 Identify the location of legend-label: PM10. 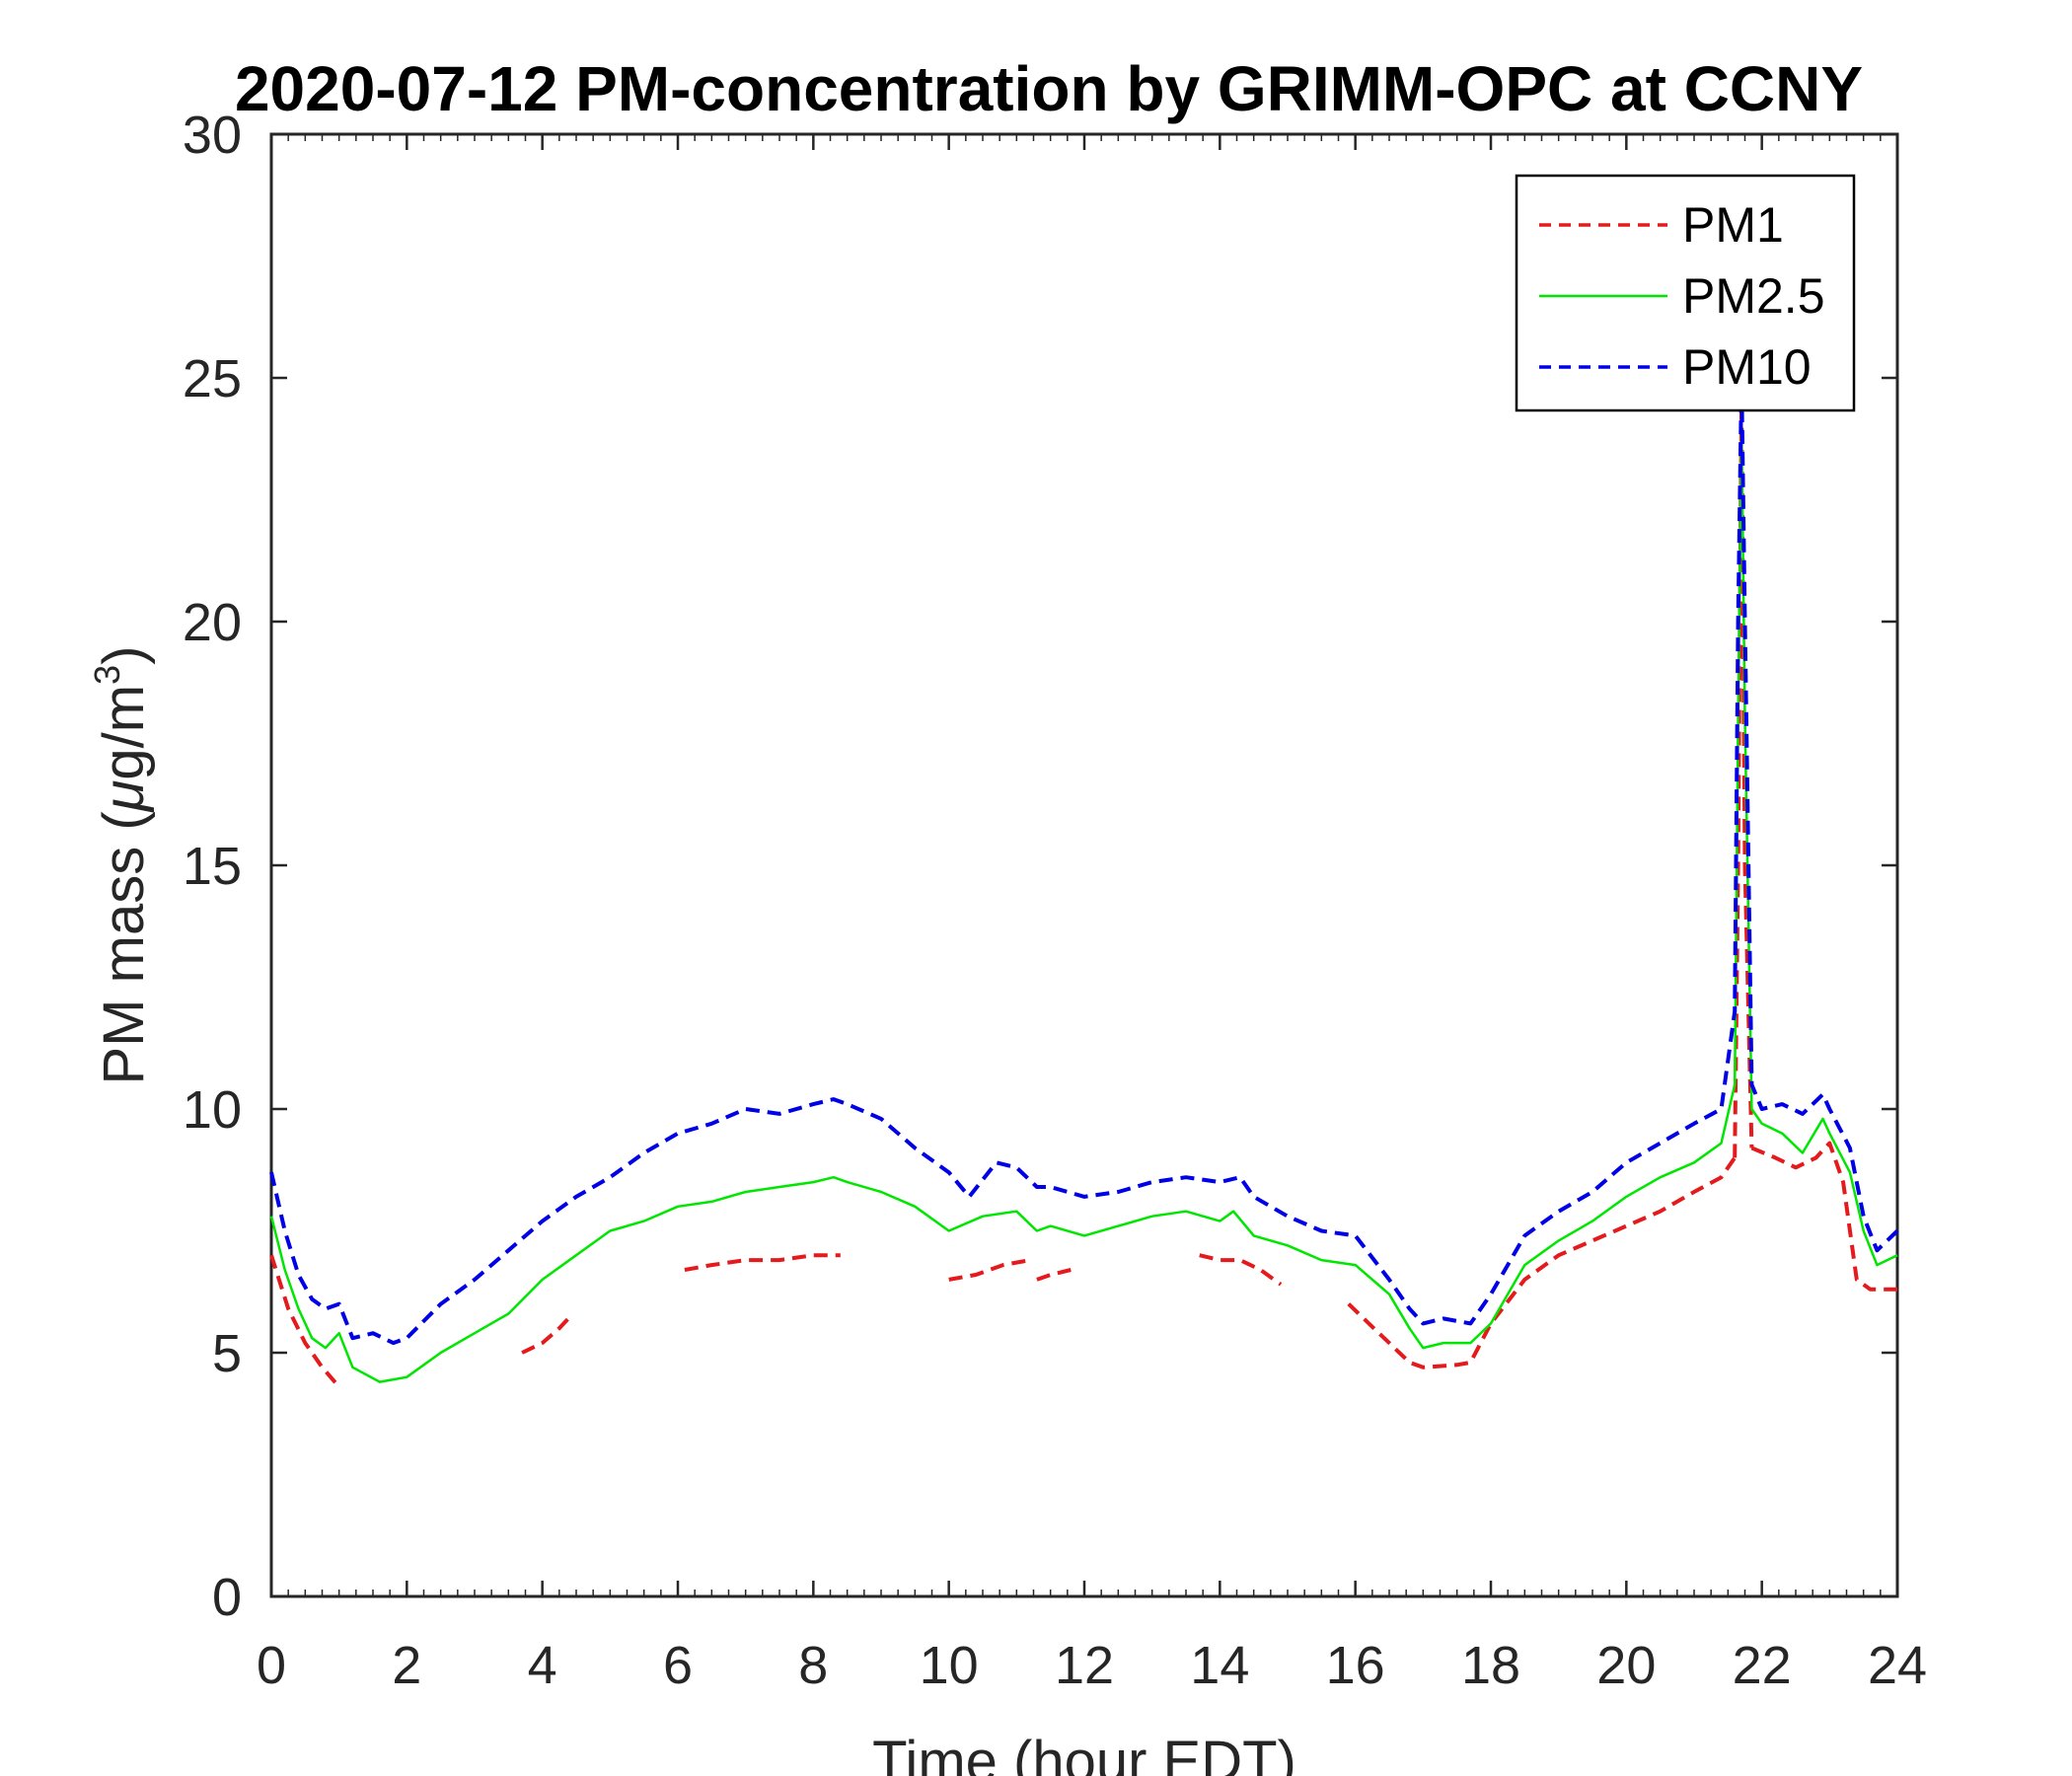
(1747, 367).